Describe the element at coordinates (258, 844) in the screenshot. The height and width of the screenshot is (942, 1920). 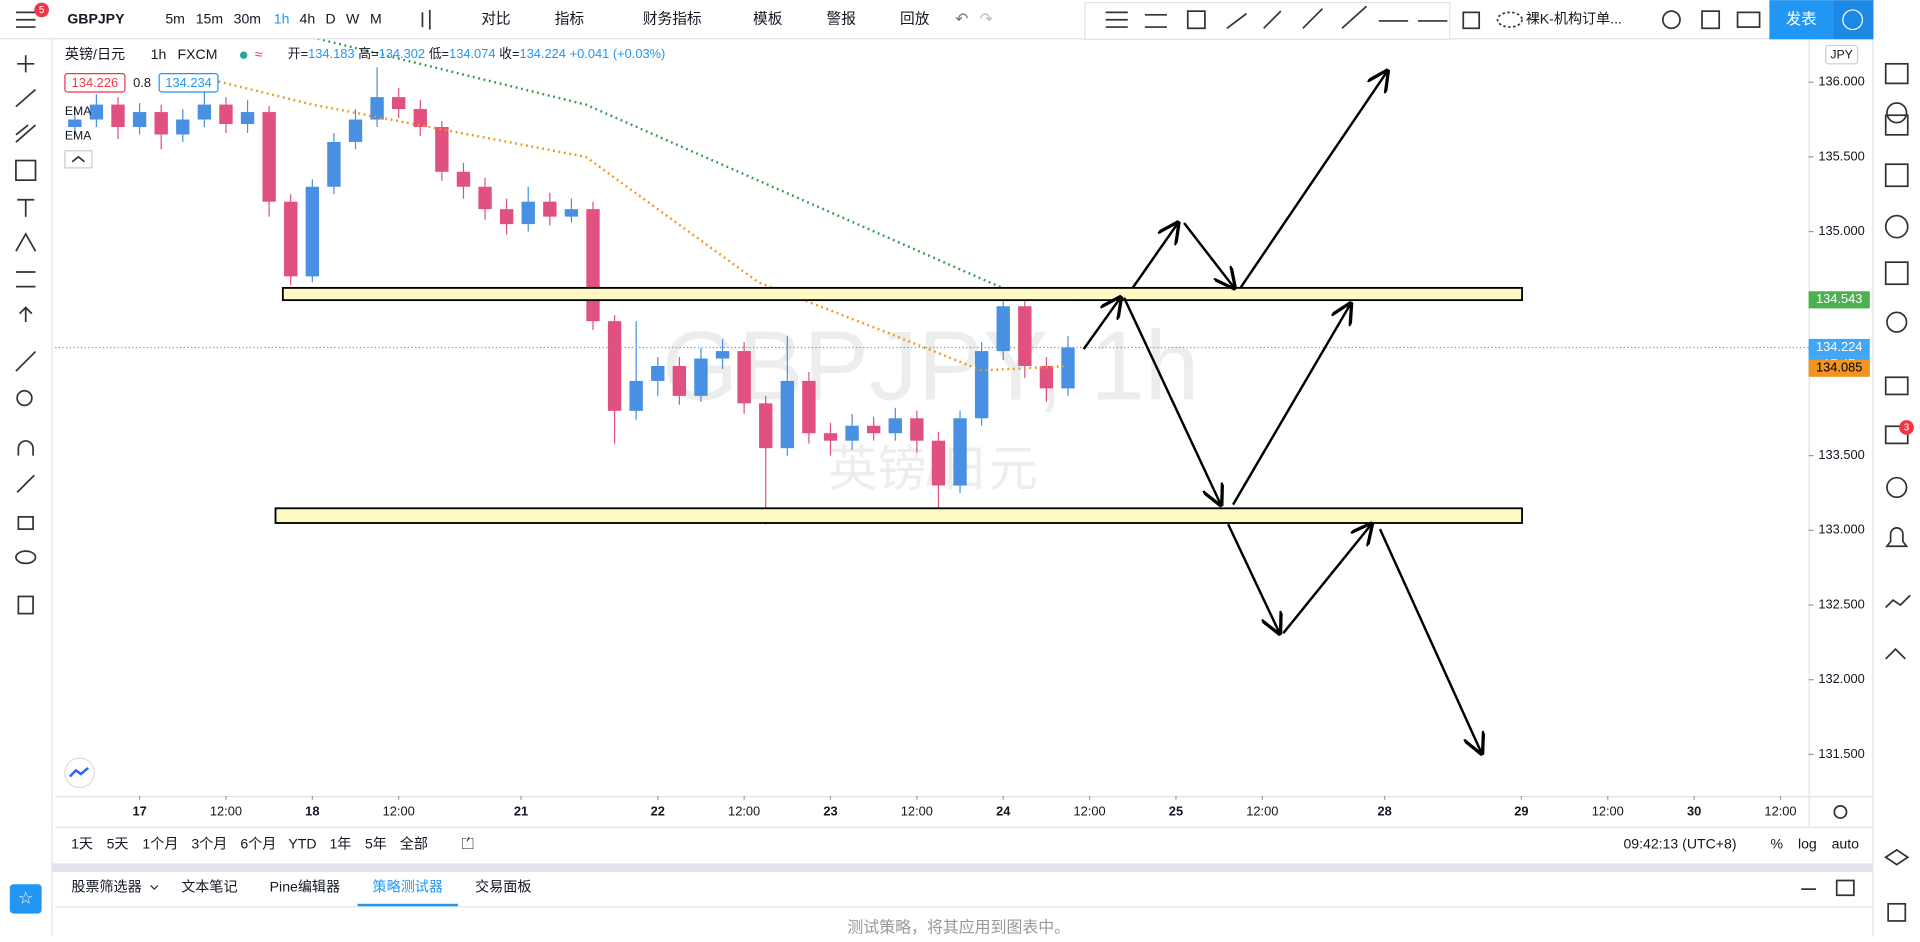
I see `range-button: 6个月` at that location.